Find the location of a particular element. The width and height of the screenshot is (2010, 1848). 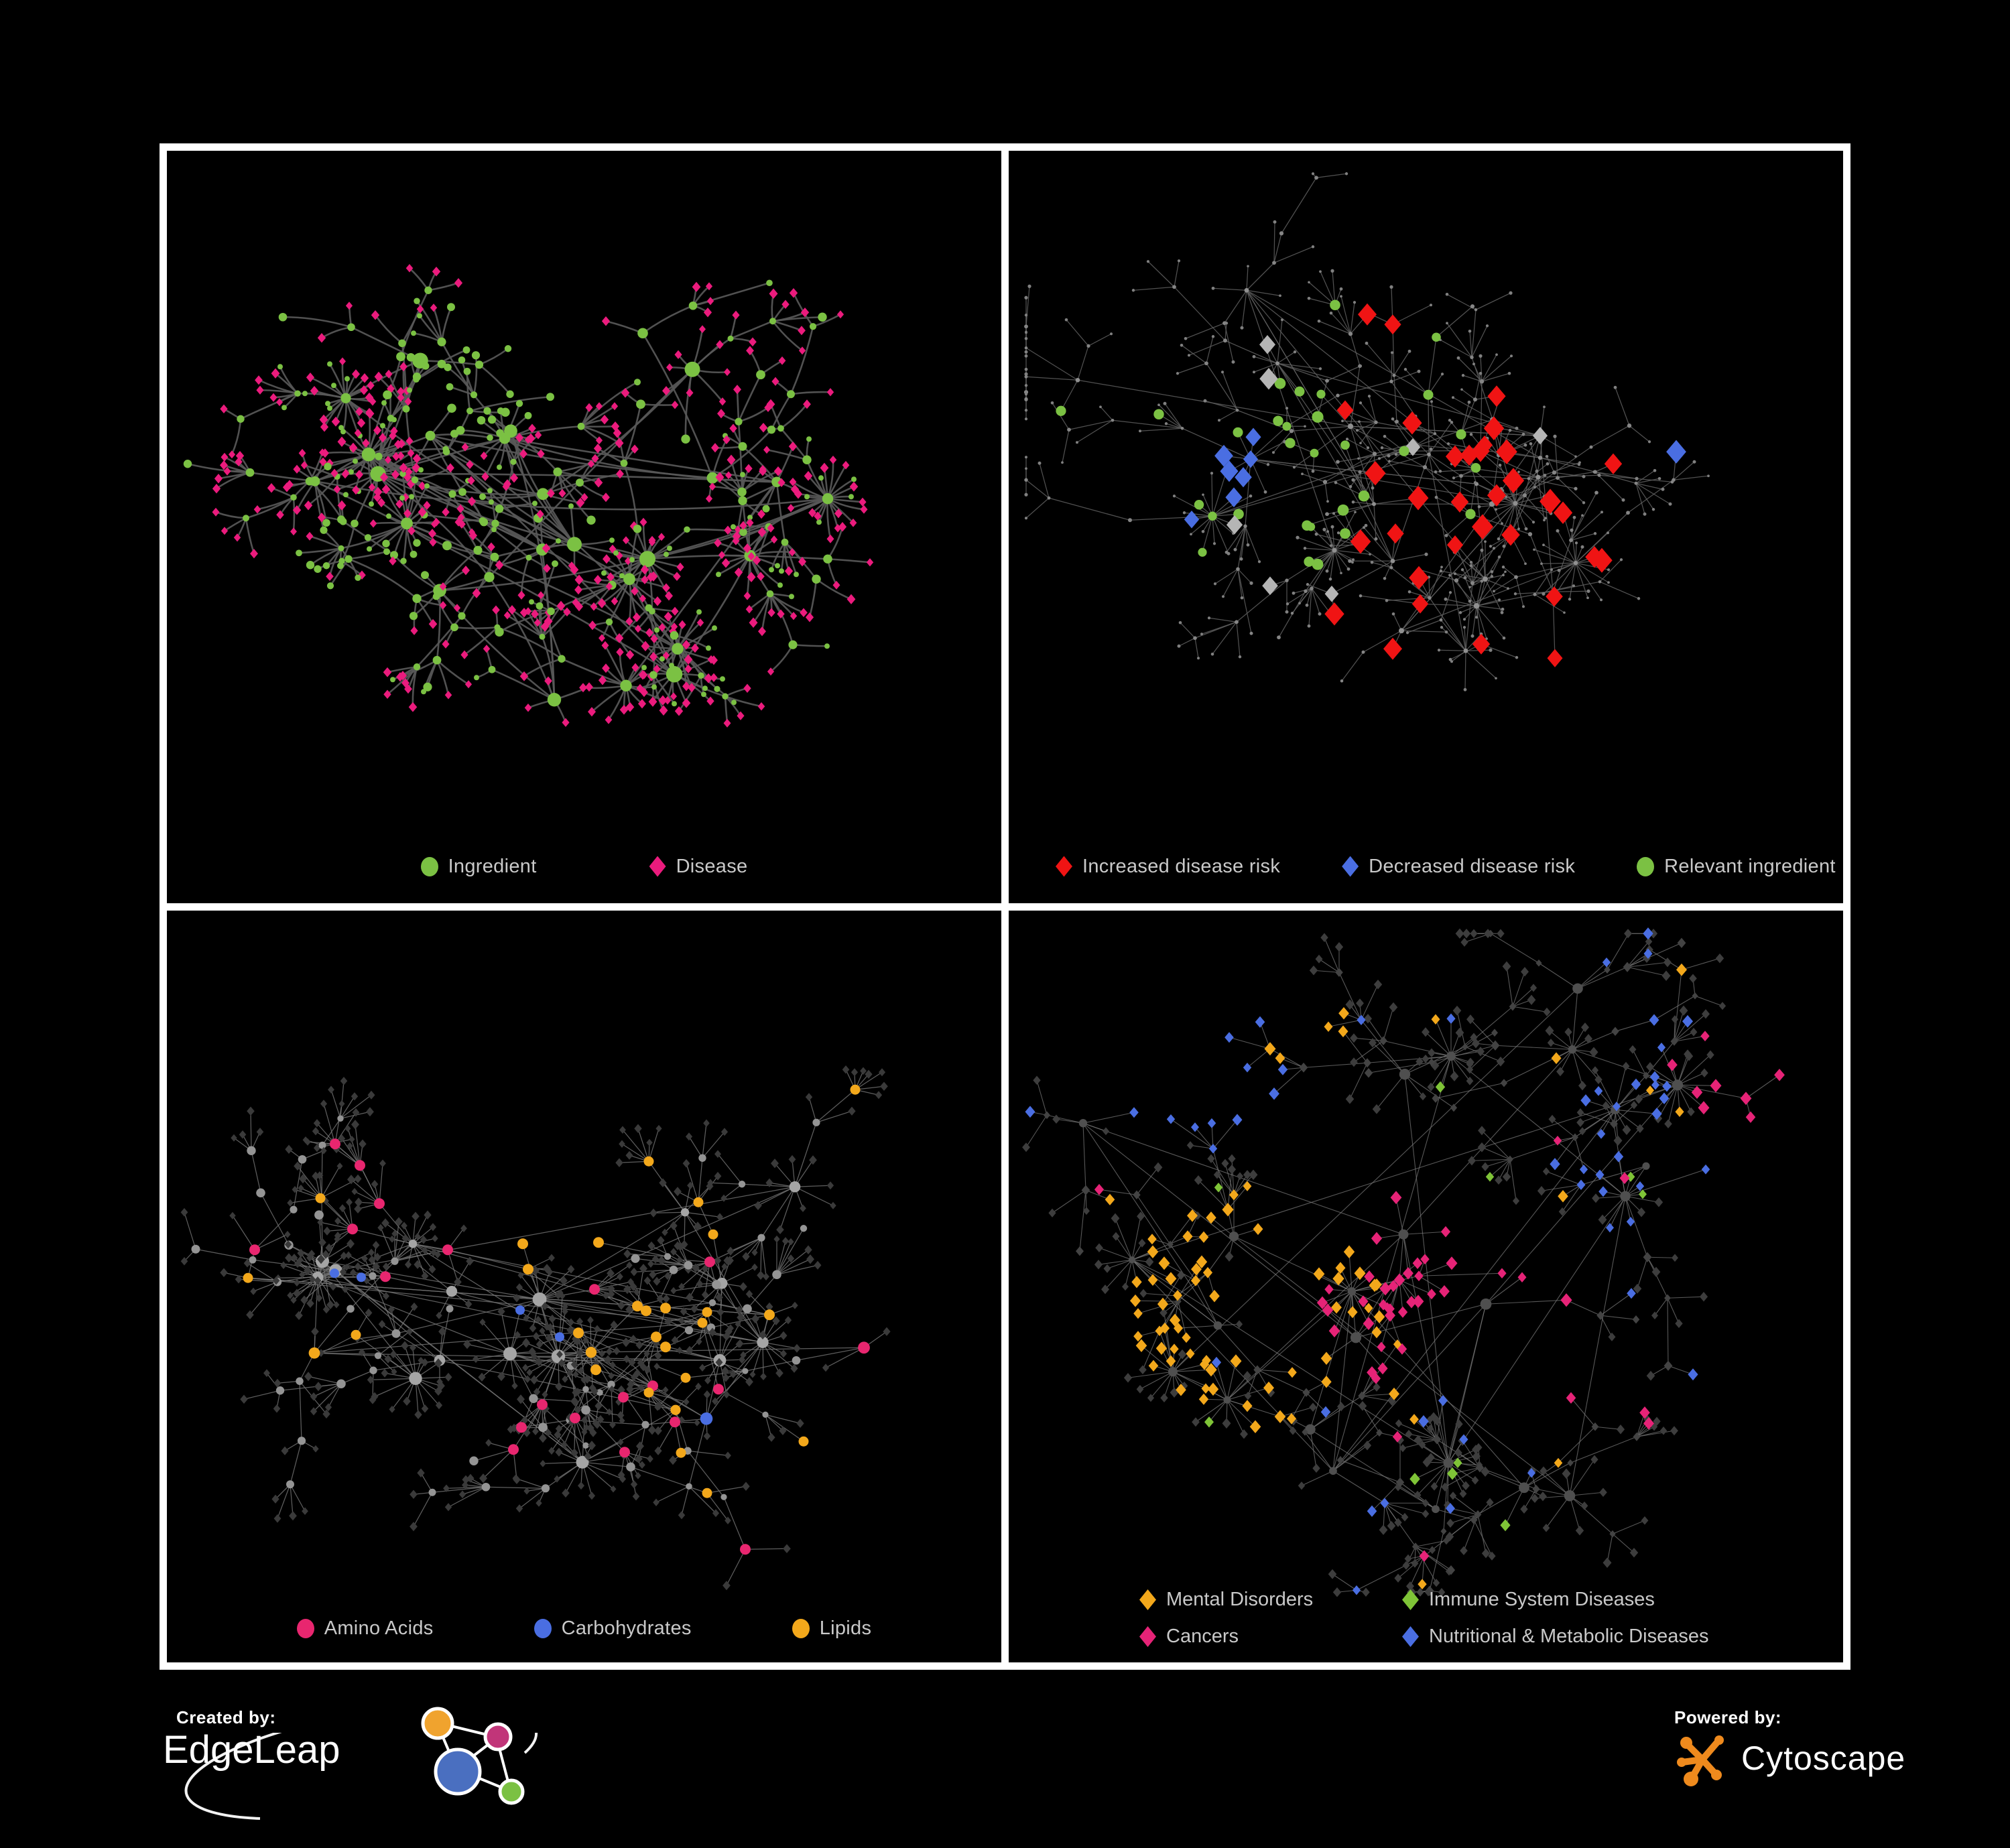

created-by-label: Created by: is located at coordinates (226, 1717).